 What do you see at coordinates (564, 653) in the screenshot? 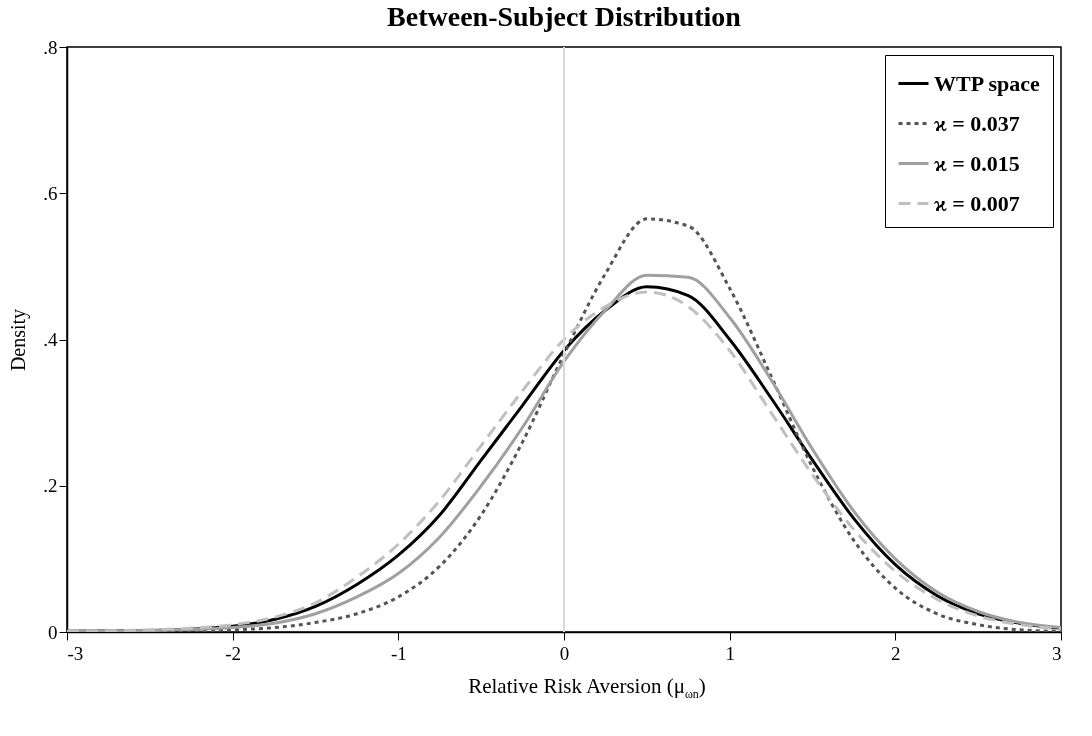
I see `x-tick-label: 0` at bounding box center [564, 653].